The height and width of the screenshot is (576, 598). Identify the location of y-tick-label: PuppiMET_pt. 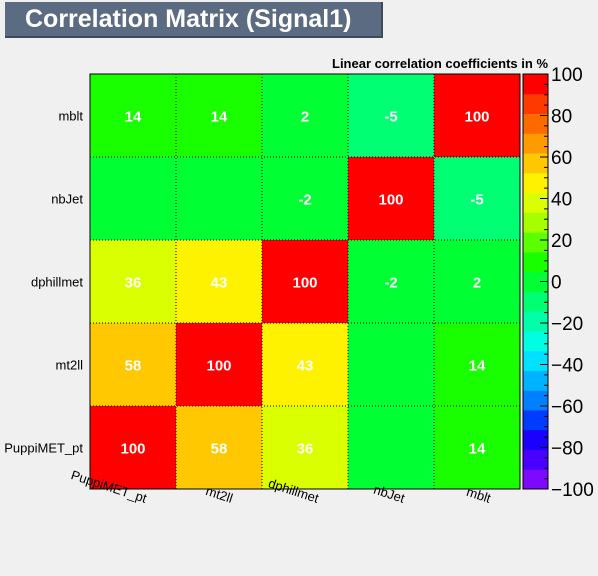
(43, 448).